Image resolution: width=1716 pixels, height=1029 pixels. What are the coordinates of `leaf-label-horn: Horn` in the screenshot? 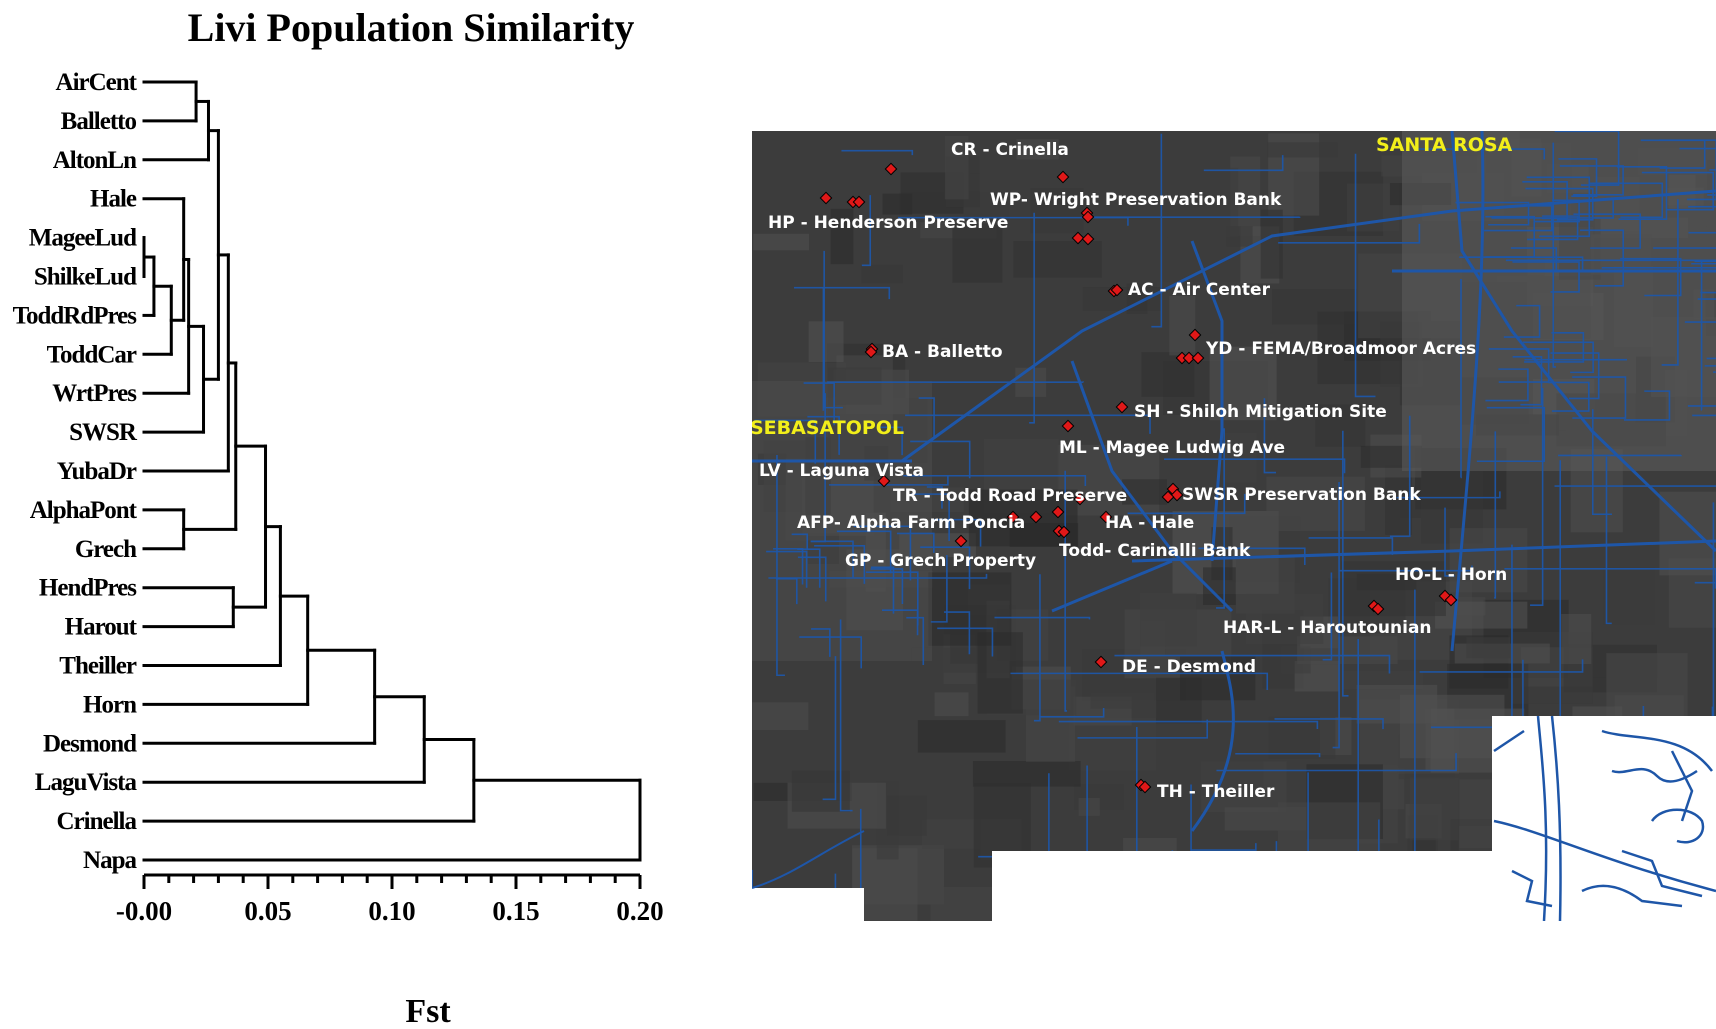 It's located at (110, 704).